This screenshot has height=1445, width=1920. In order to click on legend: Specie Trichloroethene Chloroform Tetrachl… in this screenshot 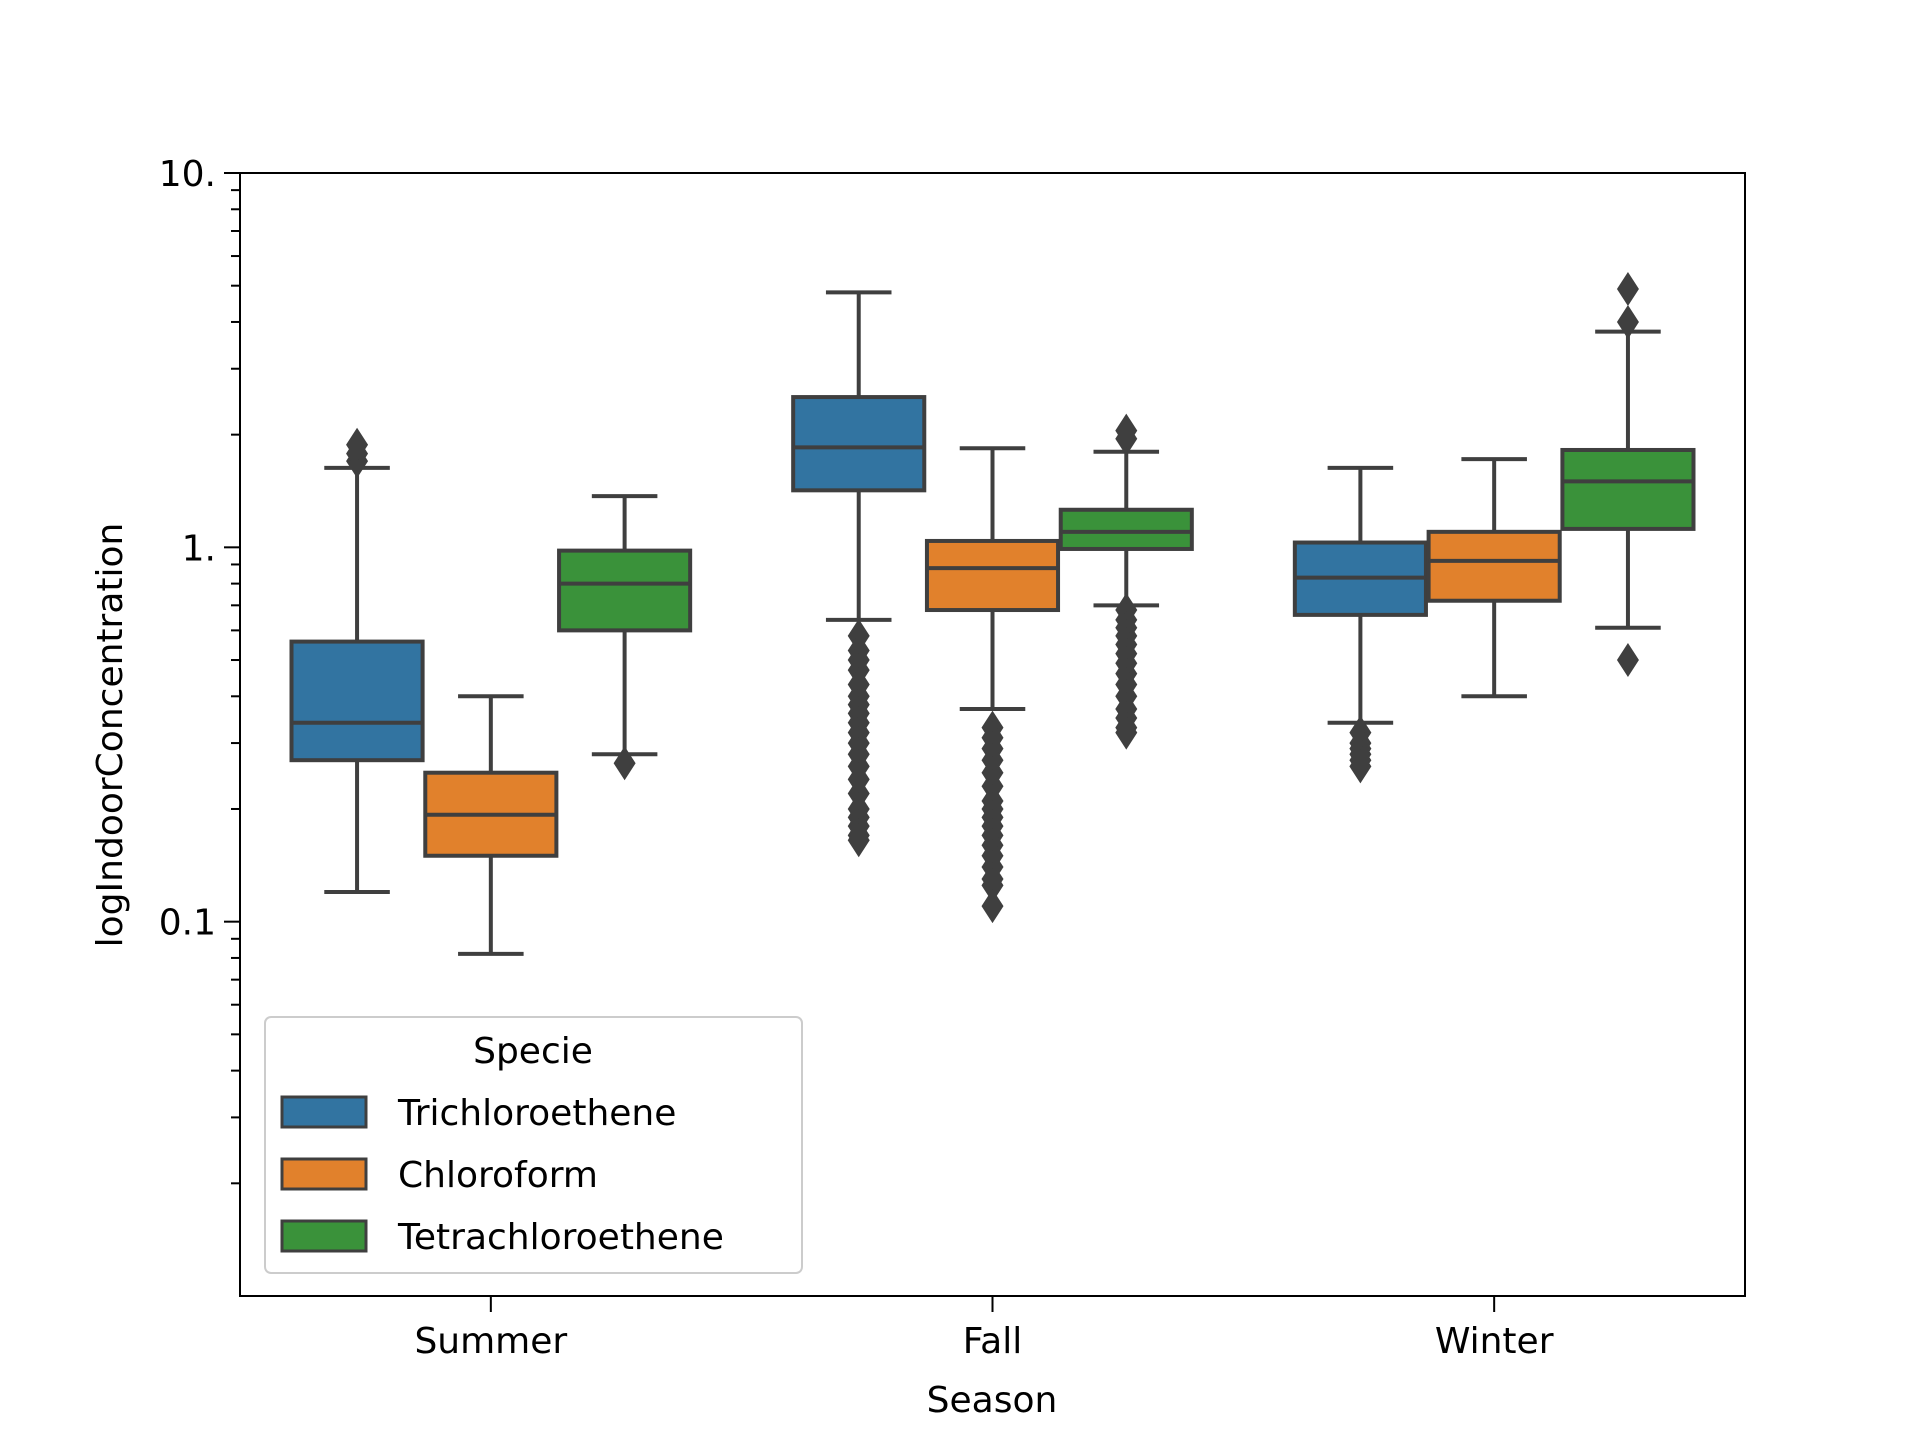, I will do `click(533, 1145)`.